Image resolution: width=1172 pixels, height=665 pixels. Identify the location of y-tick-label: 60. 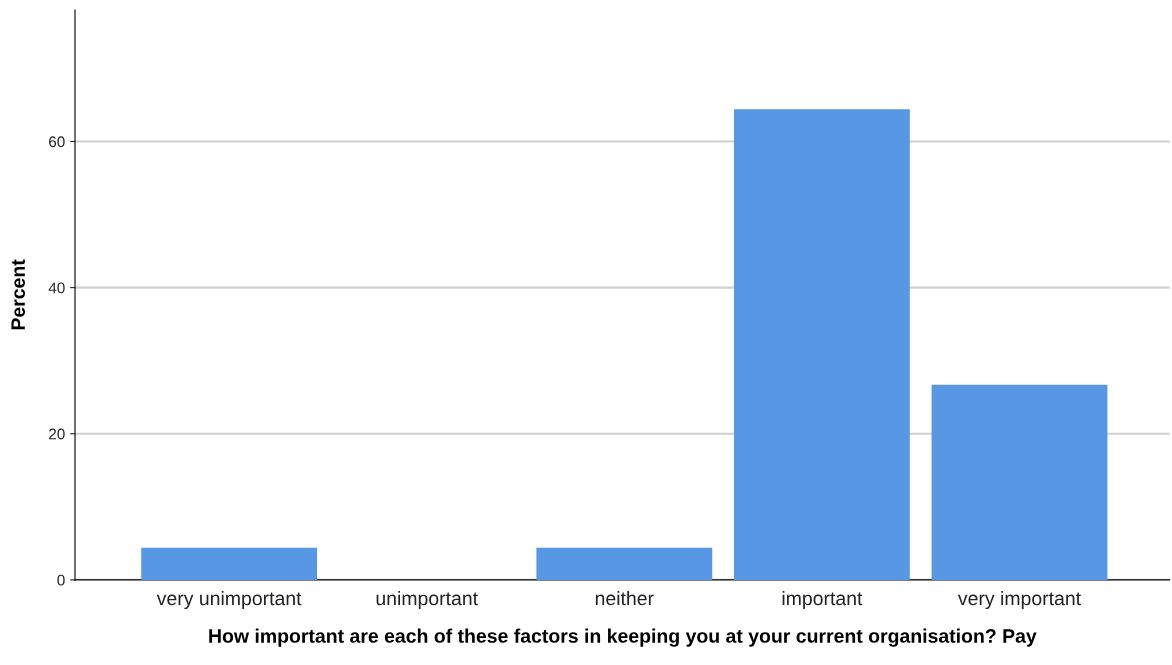
(57, 142).